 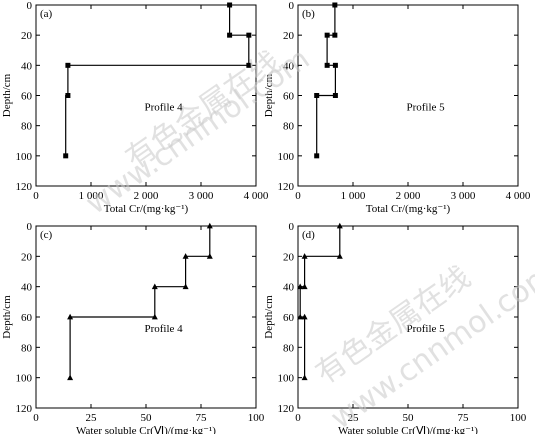 I want to click on panel-label: (b), so click(x=308, y=14).